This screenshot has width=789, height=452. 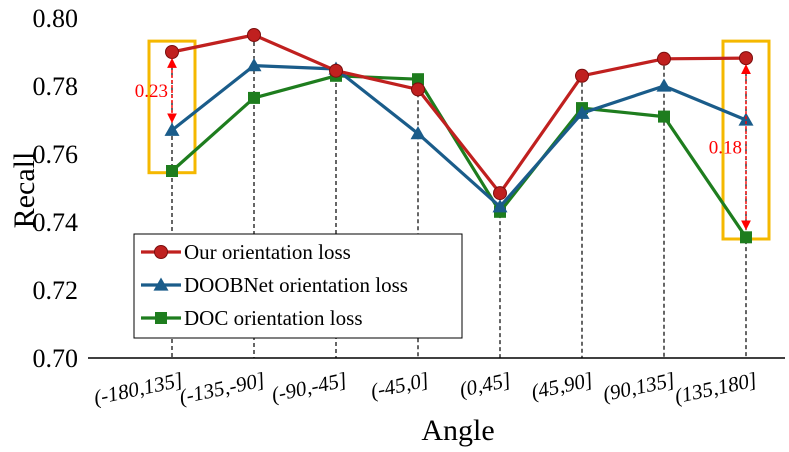 I want to click on y-tick-label: 0.74, so click(x=56, y=222).